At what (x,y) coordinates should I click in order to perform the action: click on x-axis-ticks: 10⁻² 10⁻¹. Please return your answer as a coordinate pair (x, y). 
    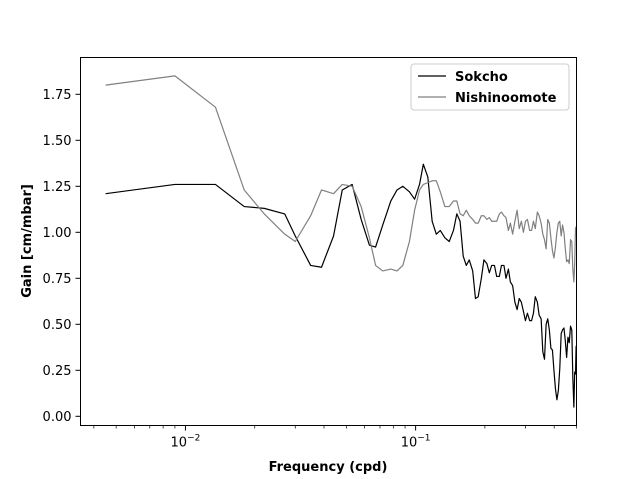
    Looking at the image, I should click on (335, 438).